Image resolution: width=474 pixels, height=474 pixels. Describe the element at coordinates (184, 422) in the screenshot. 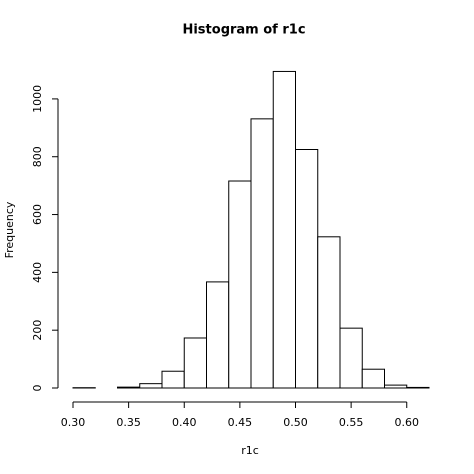

I see `x-tick-label: 0.40` at that location.